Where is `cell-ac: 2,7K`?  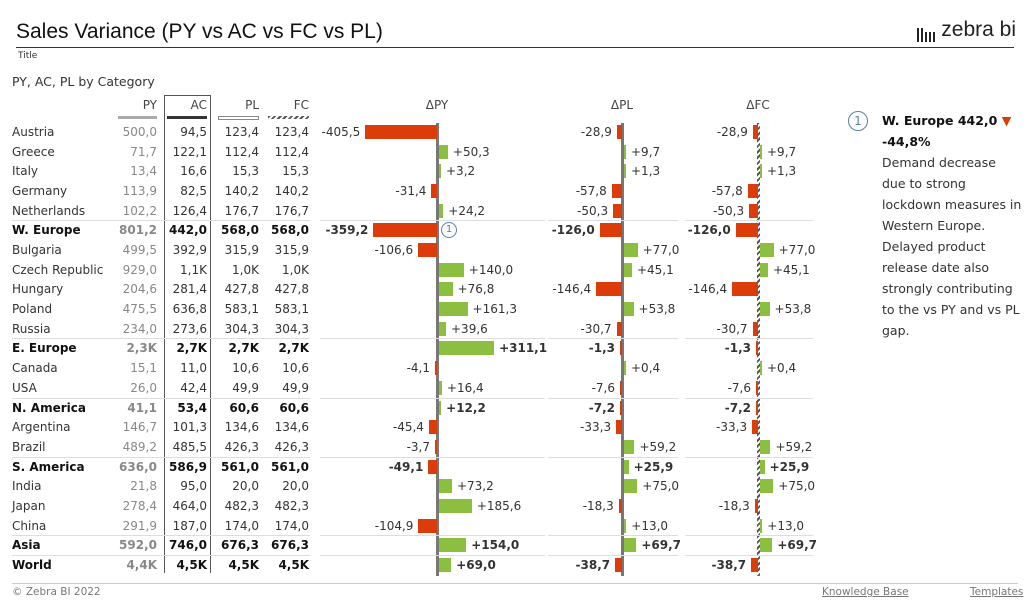
cell-ac: 2,7K is located at coordinates (191, 348).